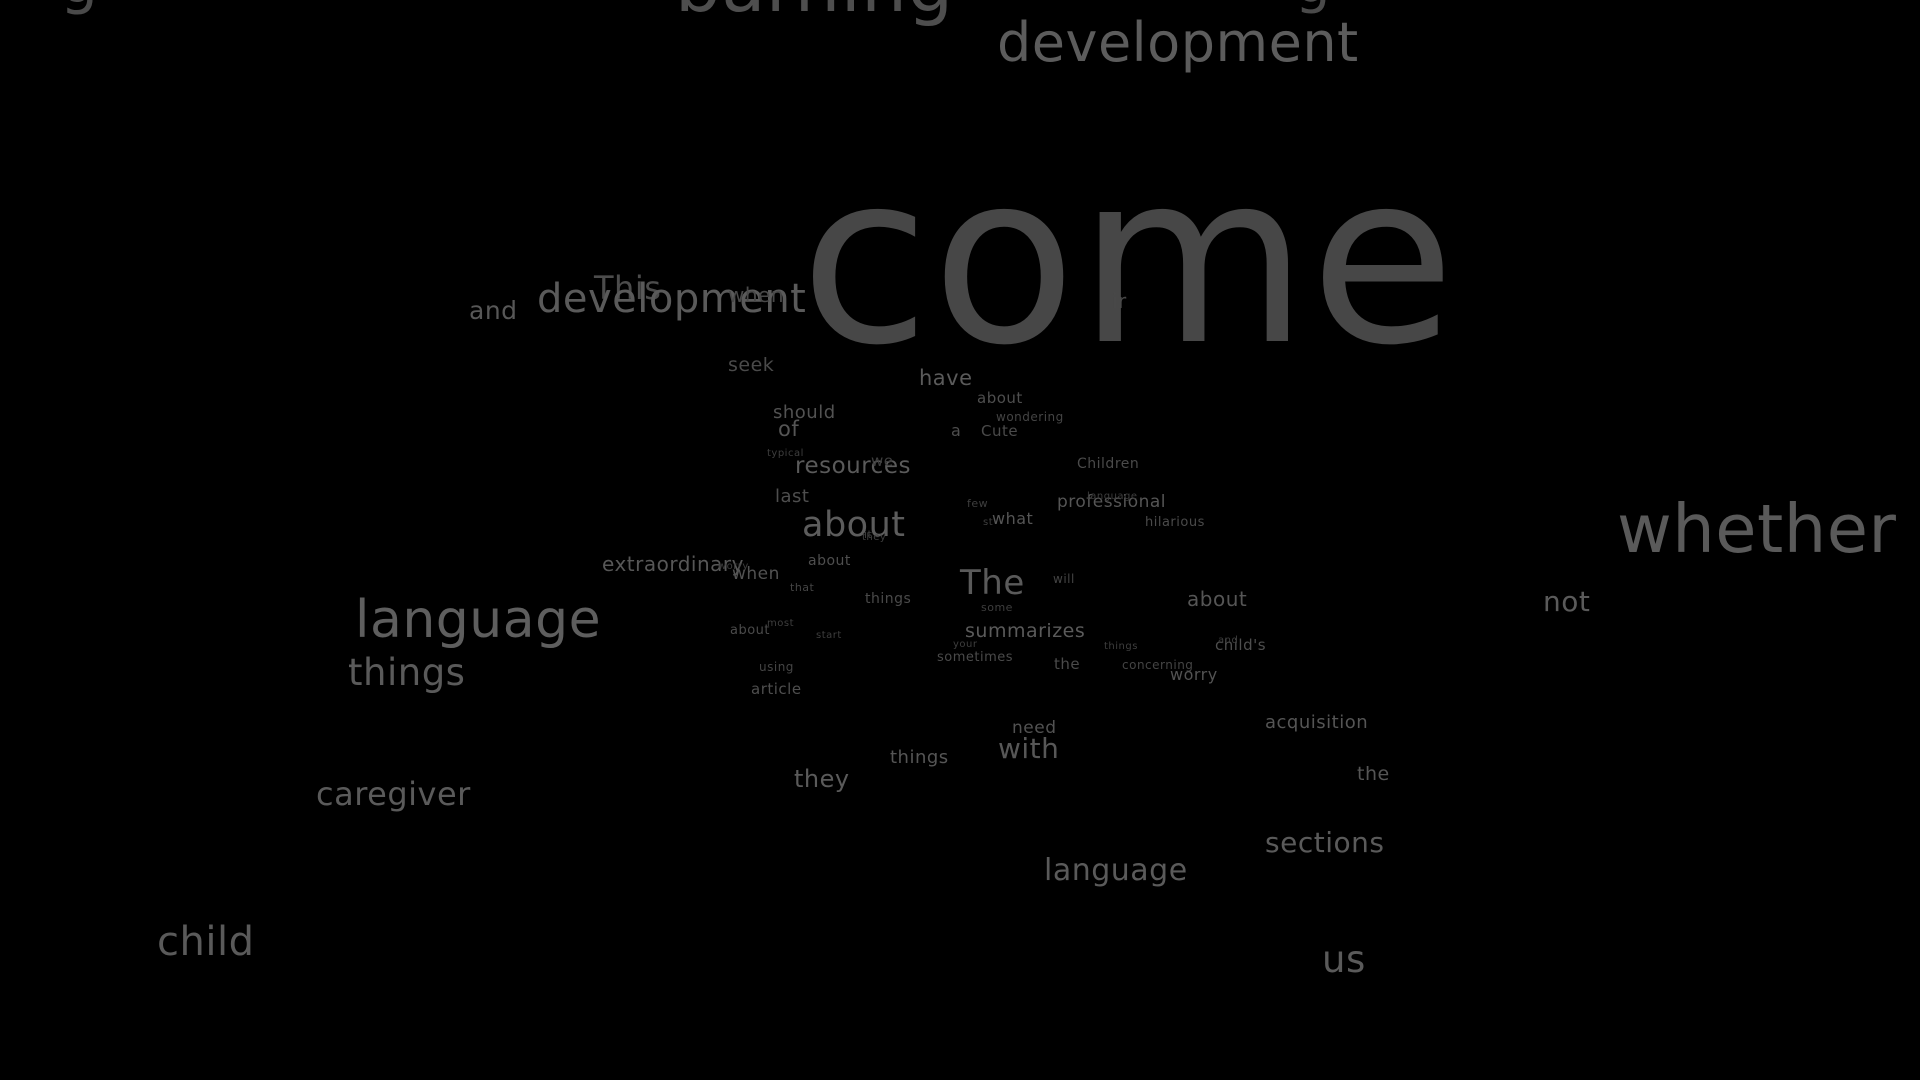  What do you see at coordinates (1119, 301) in the screenshot?
I see `word-ir: ir` at bounding box center [1119, 301].